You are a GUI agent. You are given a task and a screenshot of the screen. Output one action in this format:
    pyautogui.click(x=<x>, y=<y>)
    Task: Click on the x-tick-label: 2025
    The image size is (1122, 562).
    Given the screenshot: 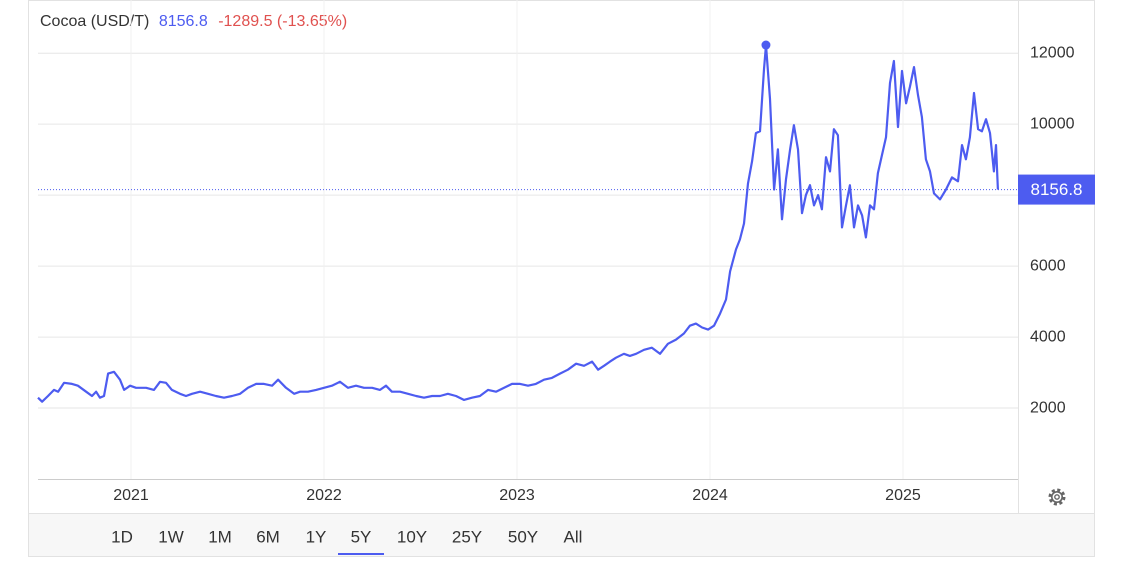 What is the action you would take?
    pyautogui.click(x=903, y=495)
    